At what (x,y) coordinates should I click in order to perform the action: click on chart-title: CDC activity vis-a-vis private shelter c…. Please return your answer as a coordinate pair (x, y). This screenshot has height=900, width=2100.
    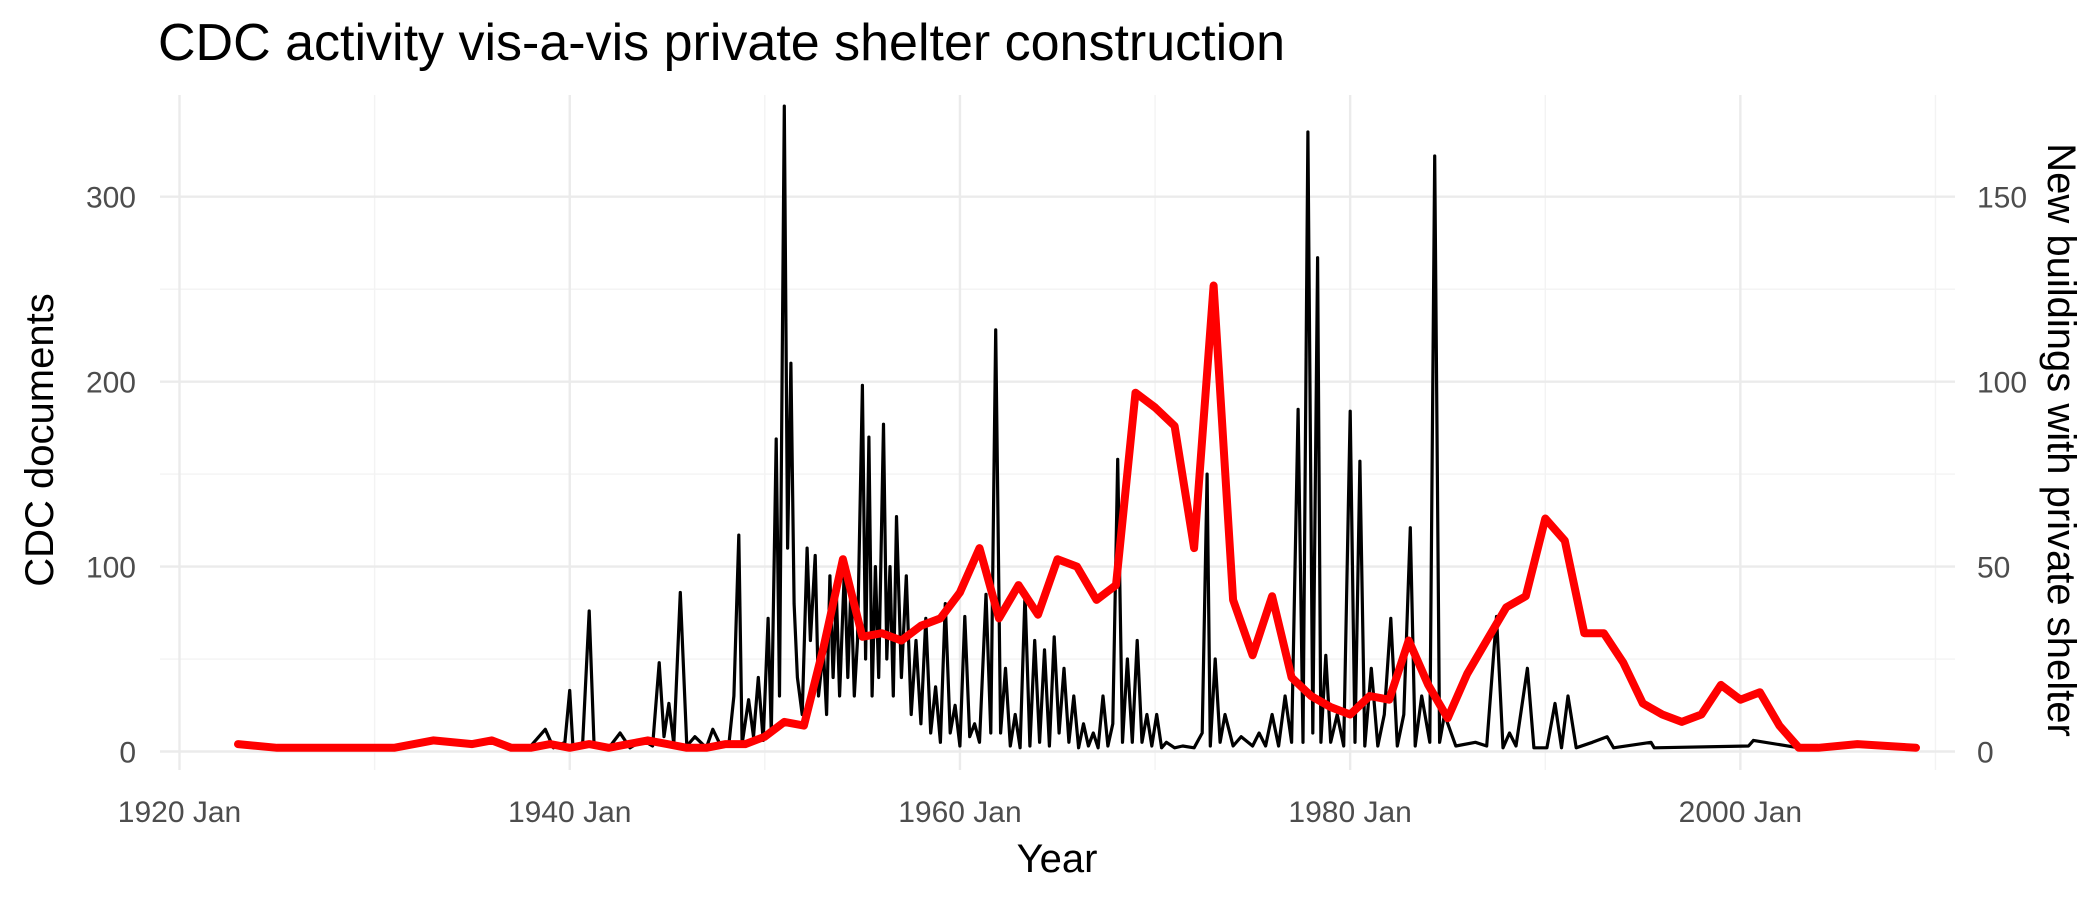
    Looking at the image, I should click on (721, 43).